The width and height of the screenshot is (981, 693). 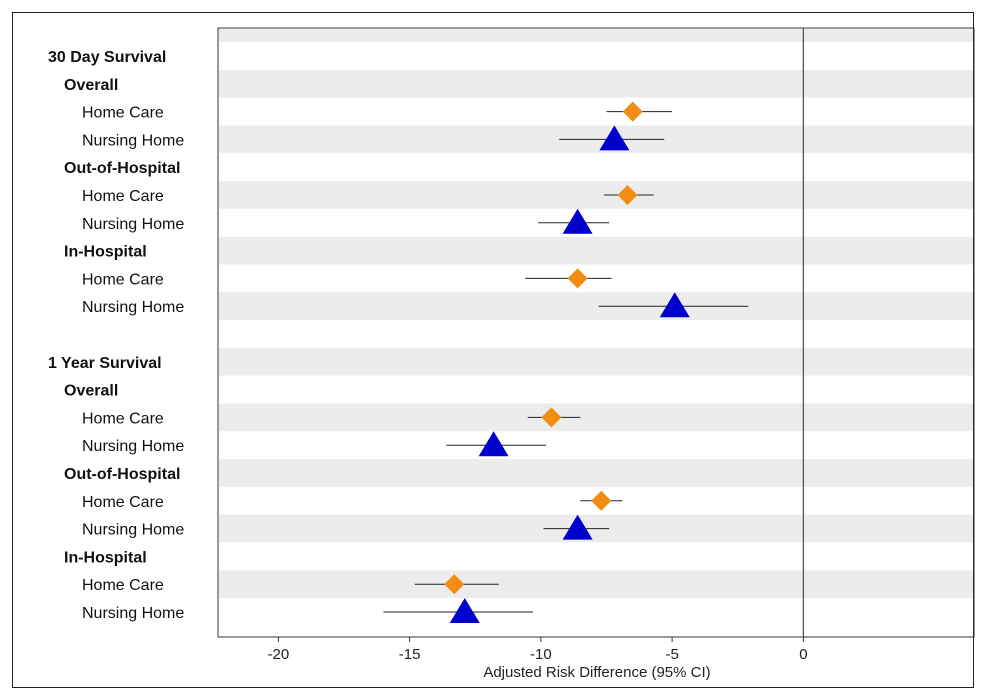 I want to click on row-label: 30 Day Survival, so click(x=107, y=57).